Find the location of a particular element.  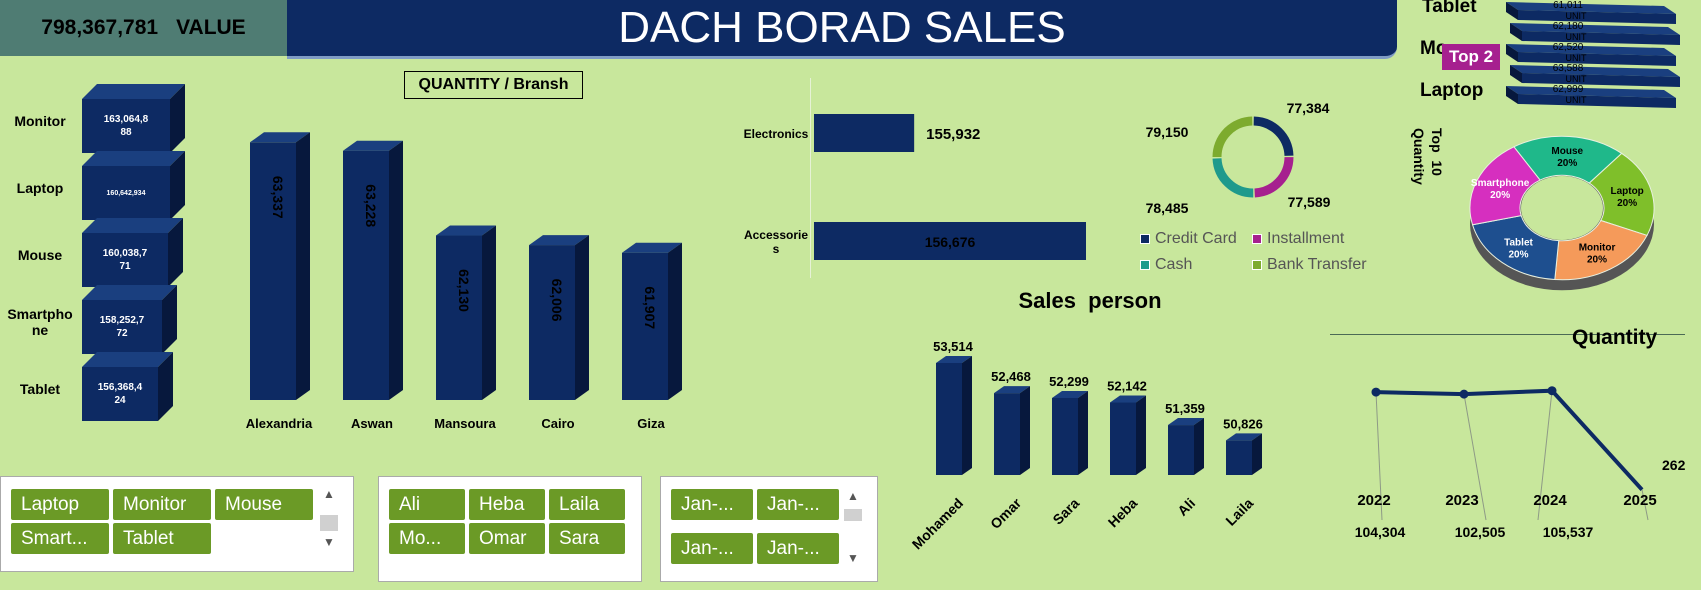

quantity-point is located at coordinates (1376, 392).